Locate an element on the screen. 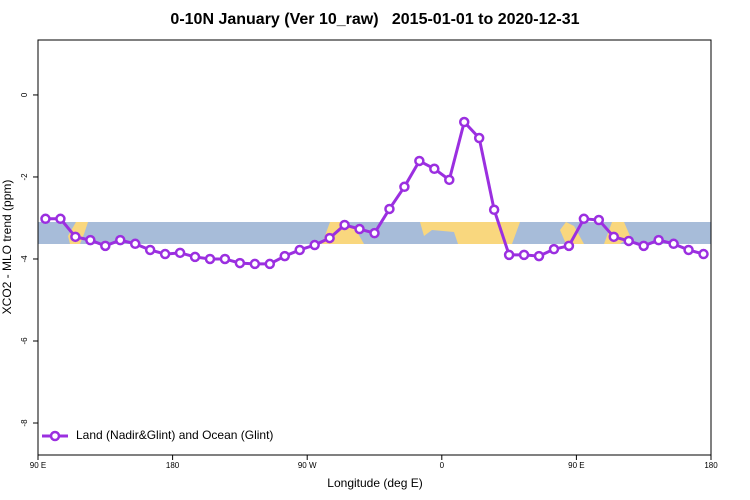 The height and width of the screenshot is (500, 750). y-tick-label: -8 is located at coordinates (24, 423).